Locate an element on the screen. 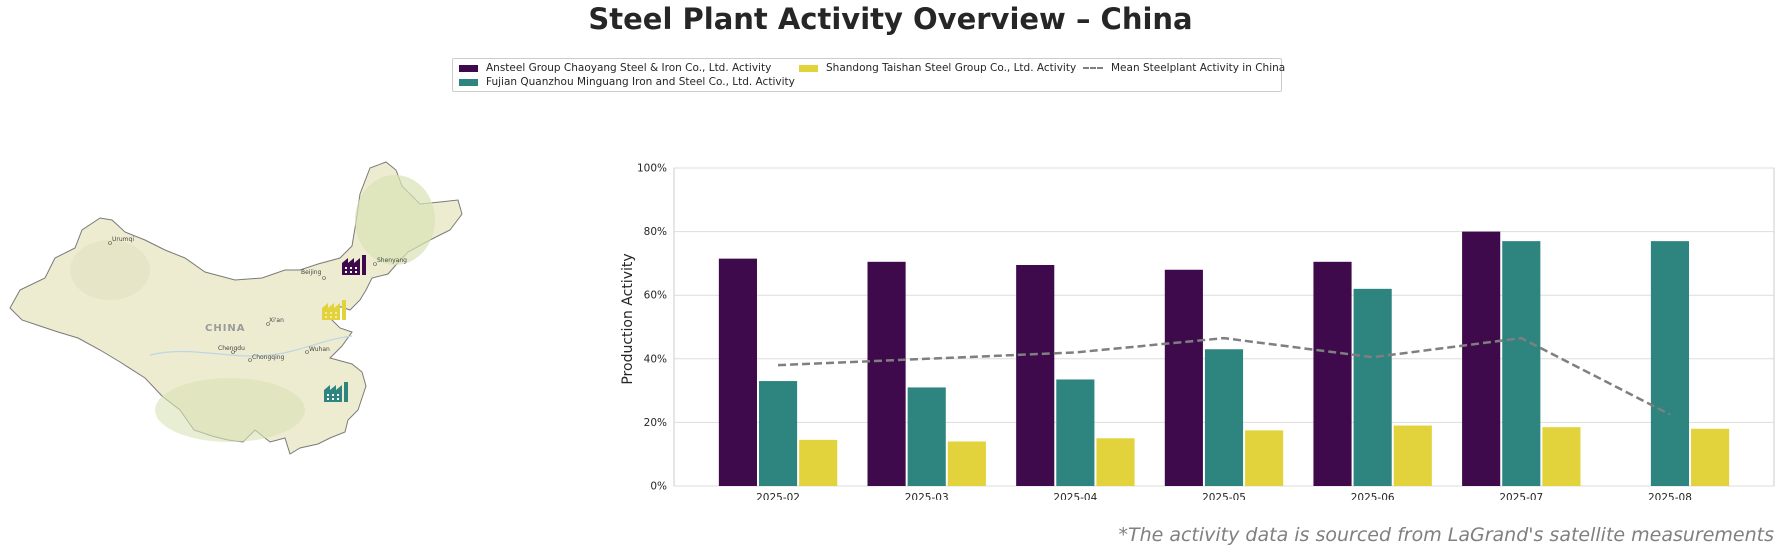 The image size is (1781, 554). city-chongqing: Chongqing is located at coordinates (268, 357).